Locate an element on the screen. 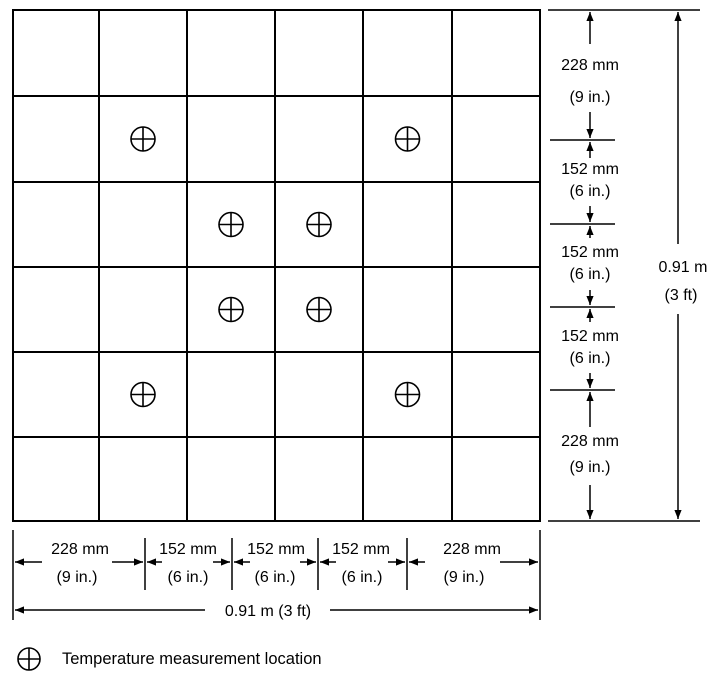  overall-width-label: 0.91 m (3 ft) is located at coordinates (268, 611).